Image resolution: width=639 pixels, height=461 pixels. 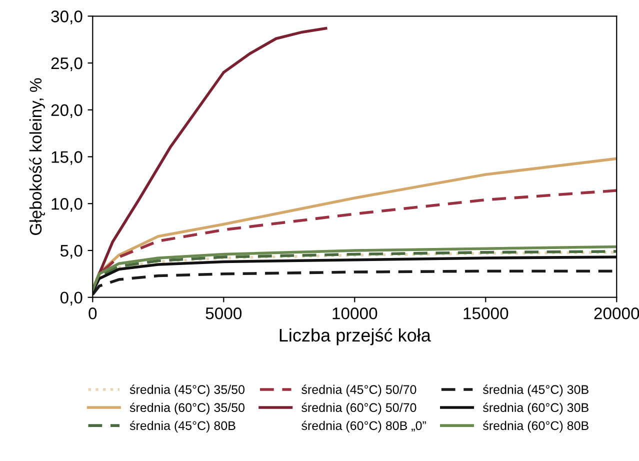 I want to click on legend-label: średnia (60°C) 50/70, so click(x=359, y=408).